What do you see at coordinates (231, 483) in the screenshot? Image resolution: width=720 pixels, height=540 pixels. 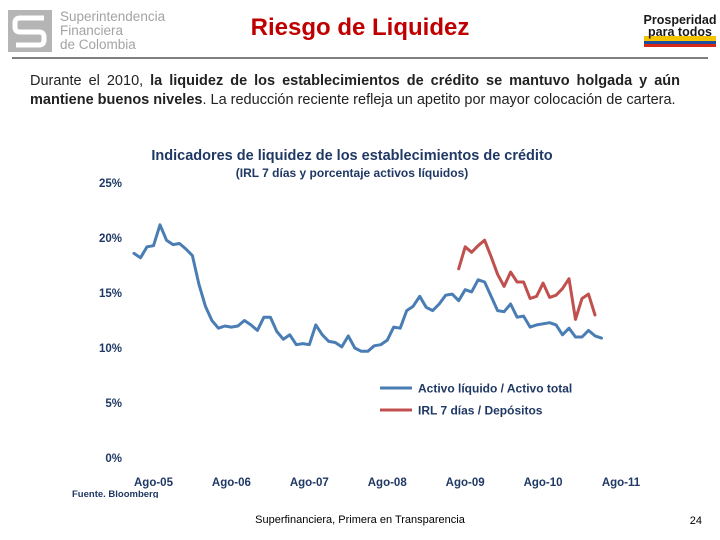 I see `x-tick-label: Ago-06` at bounding box center [231, 483].